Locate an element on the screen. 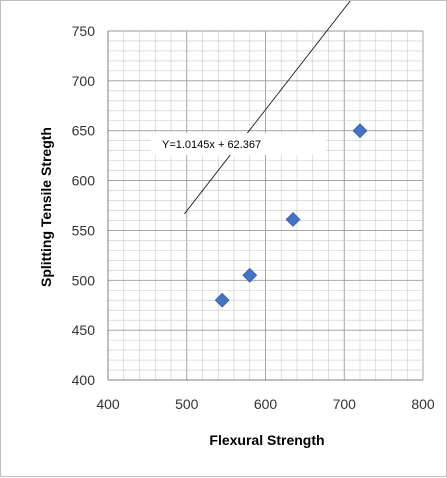  trendline-label-box: Y=1.0145x + 62.367 is located at coordinates (238, 144).